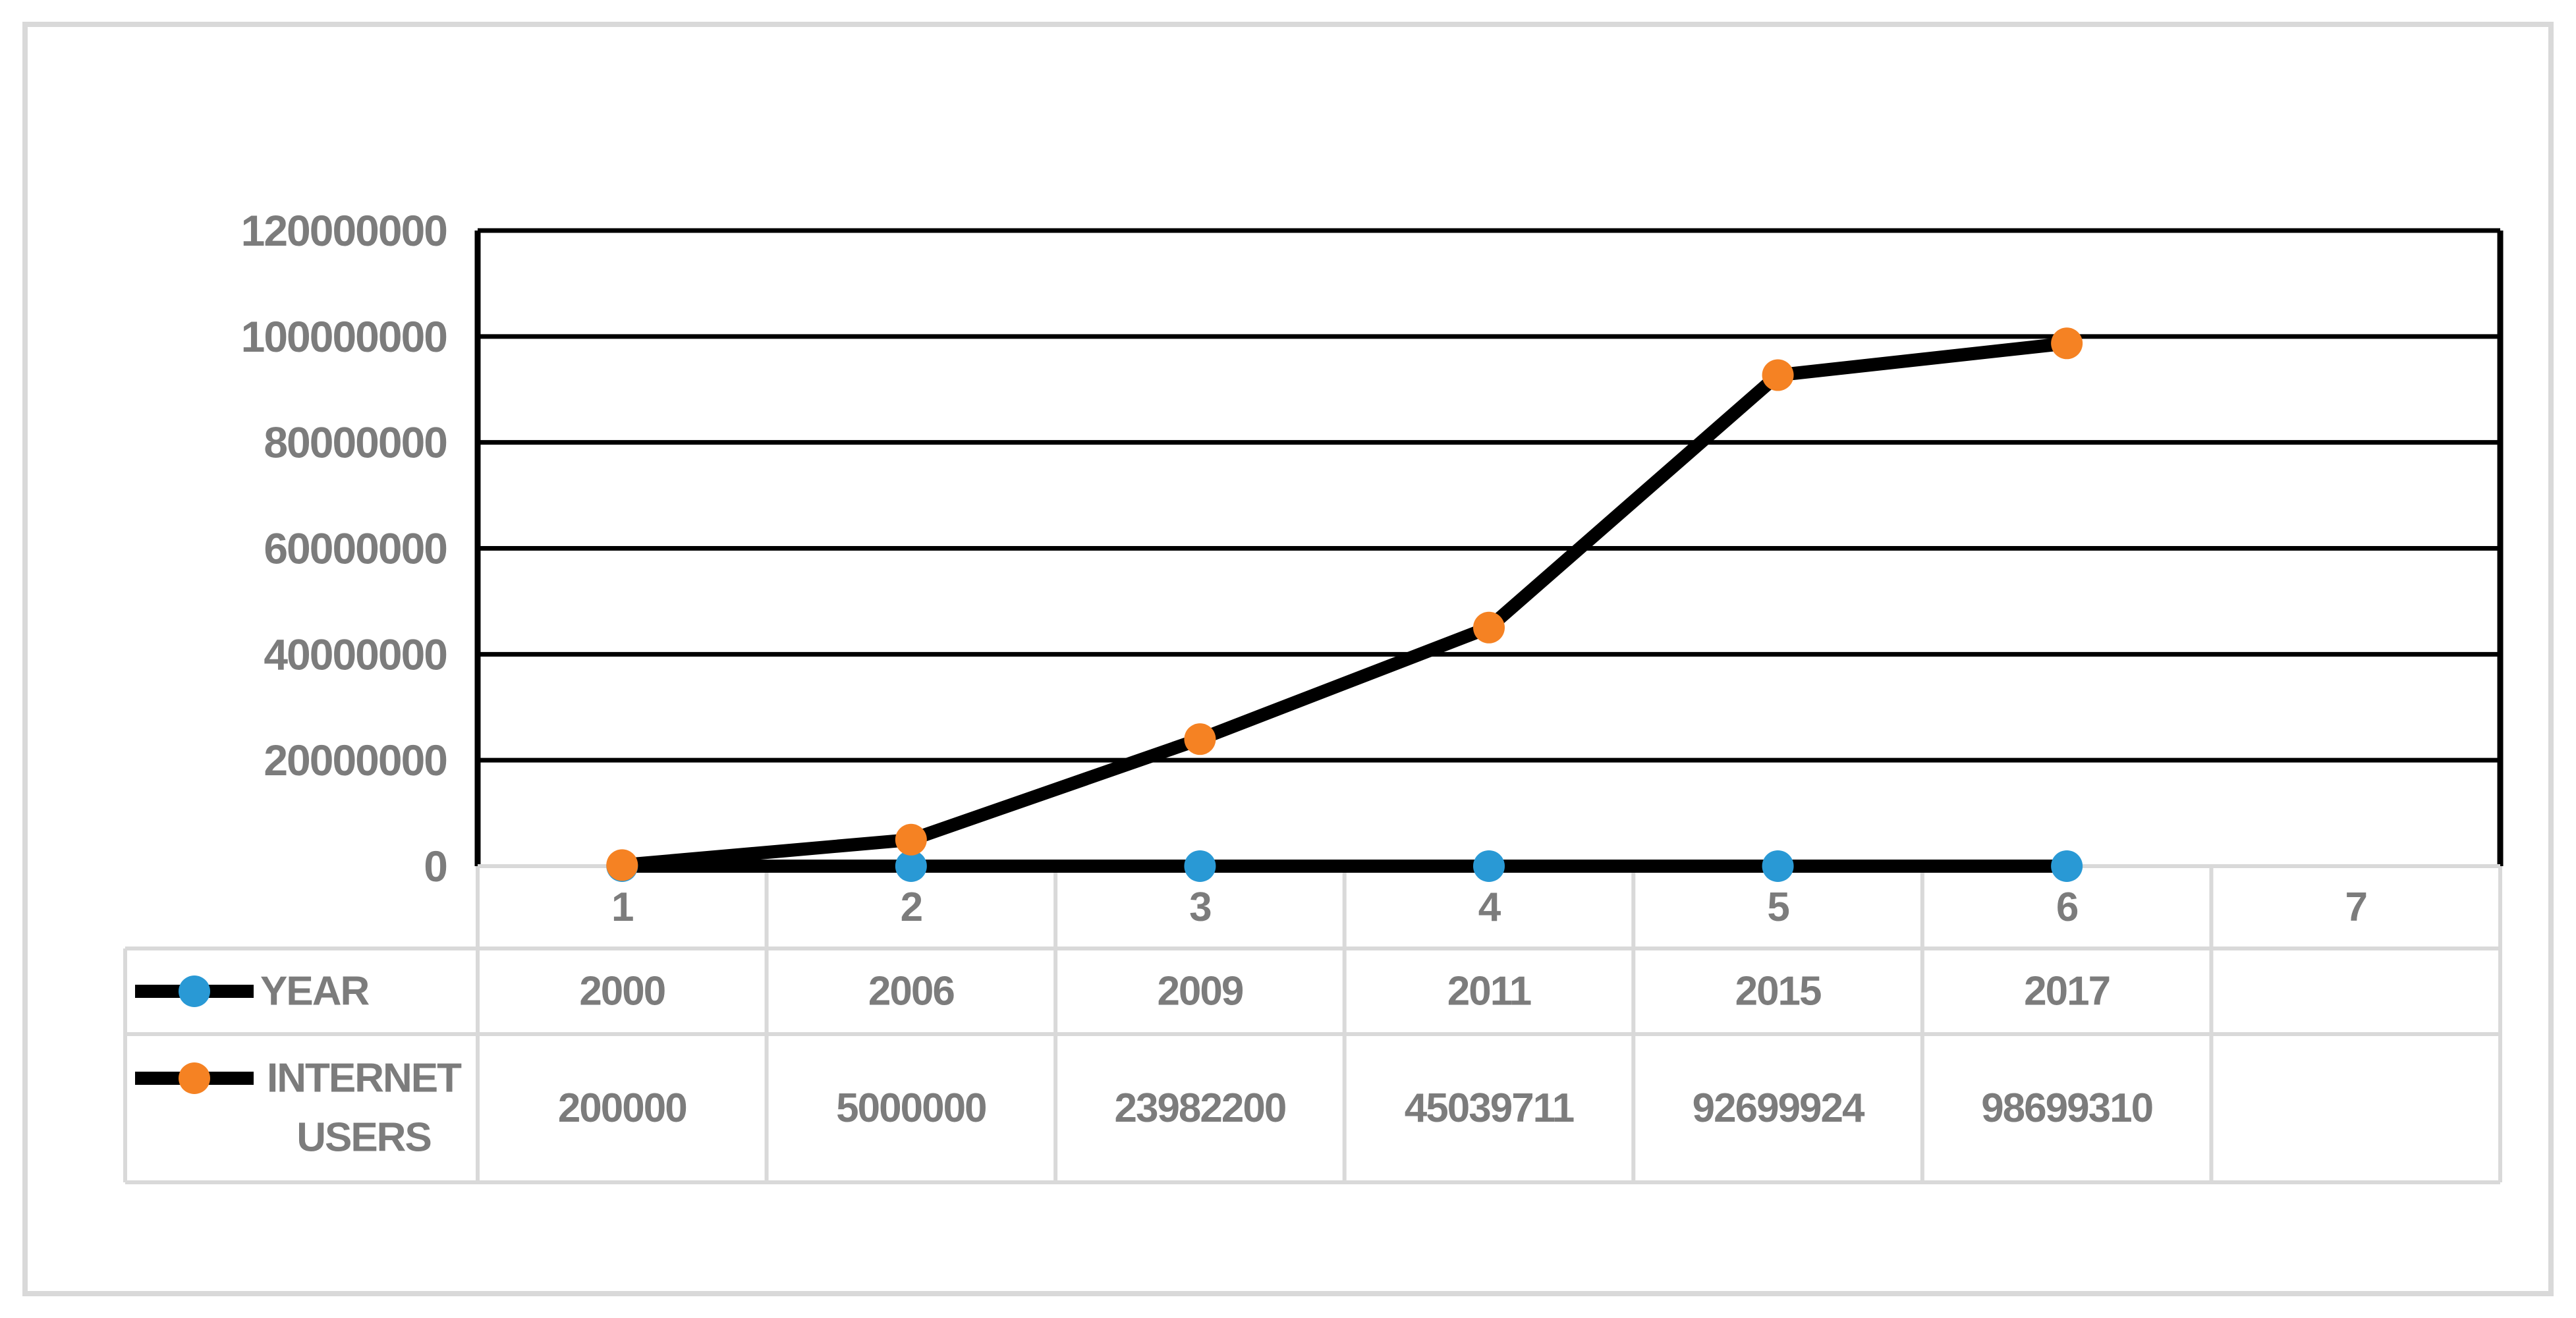  What do you see at coordinates (363, 1138) in the screenshot?
I see `legend-label-internet-users: USERS` at bounding box center [363, 1138].